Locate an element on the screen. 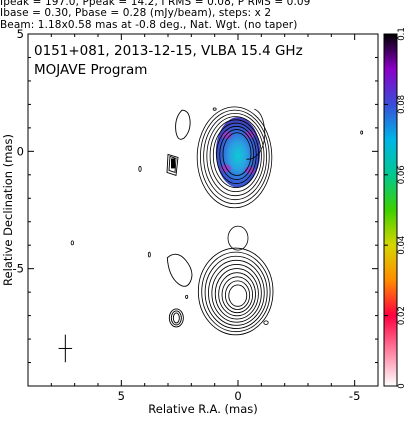 The height and width of the screenshot is (424, 409). colorbar-ticks: 0.1 0.08 0.06 0.04 0.02 0 is located at coordinates (395, 208).